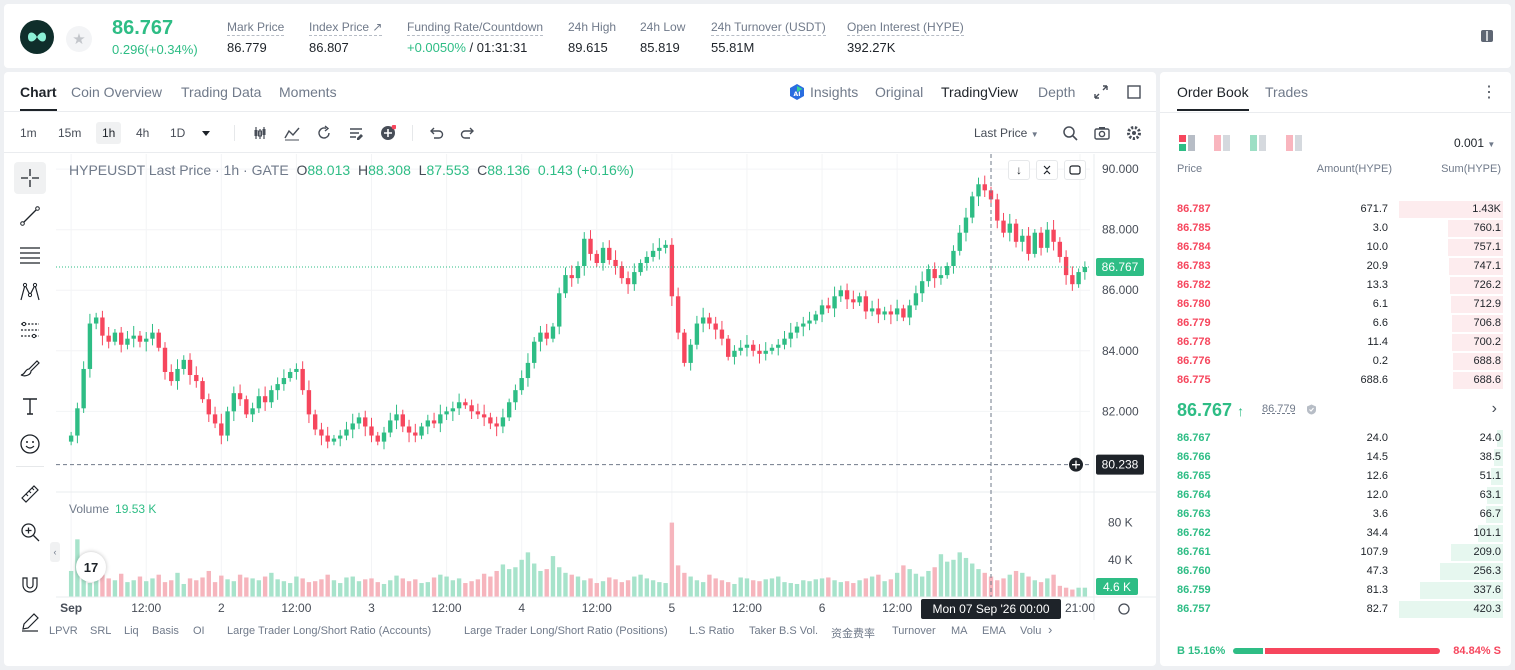  I want to click on collapse-button, so click(1047, 170).